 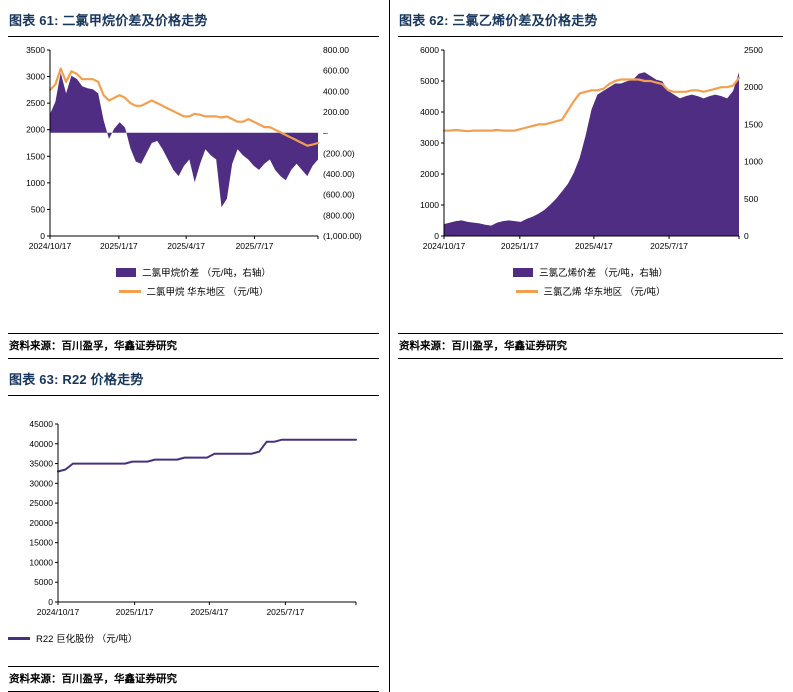 I want to click on svg-text: 15000, so click(x=41, y=543).